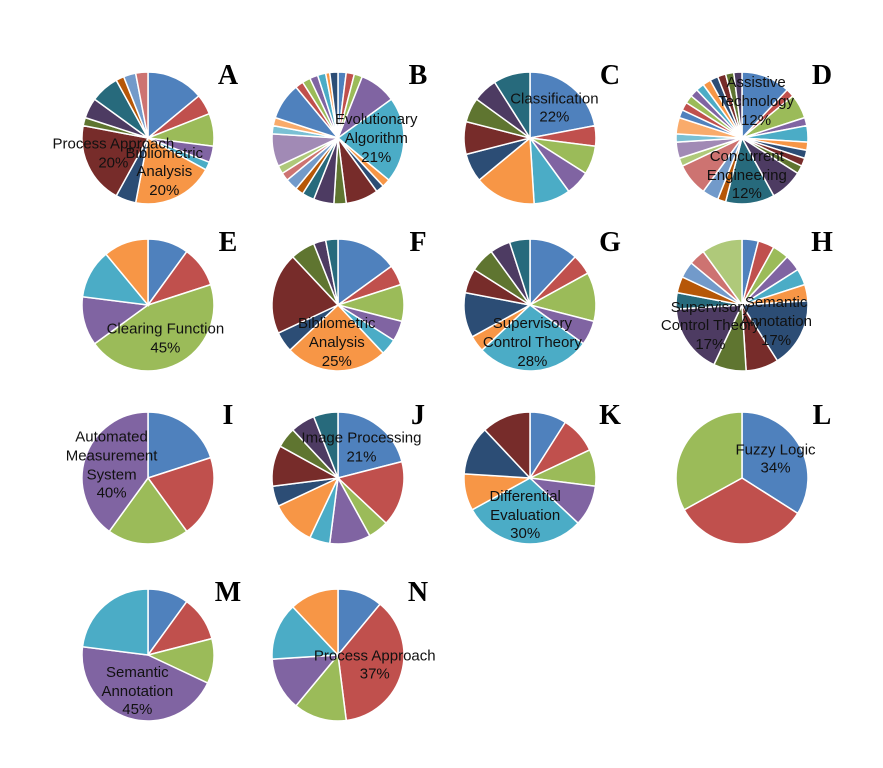 The width and height of the screenshot is (883, 768). I want to click on slice-percent: 34%, so click(775, 468).